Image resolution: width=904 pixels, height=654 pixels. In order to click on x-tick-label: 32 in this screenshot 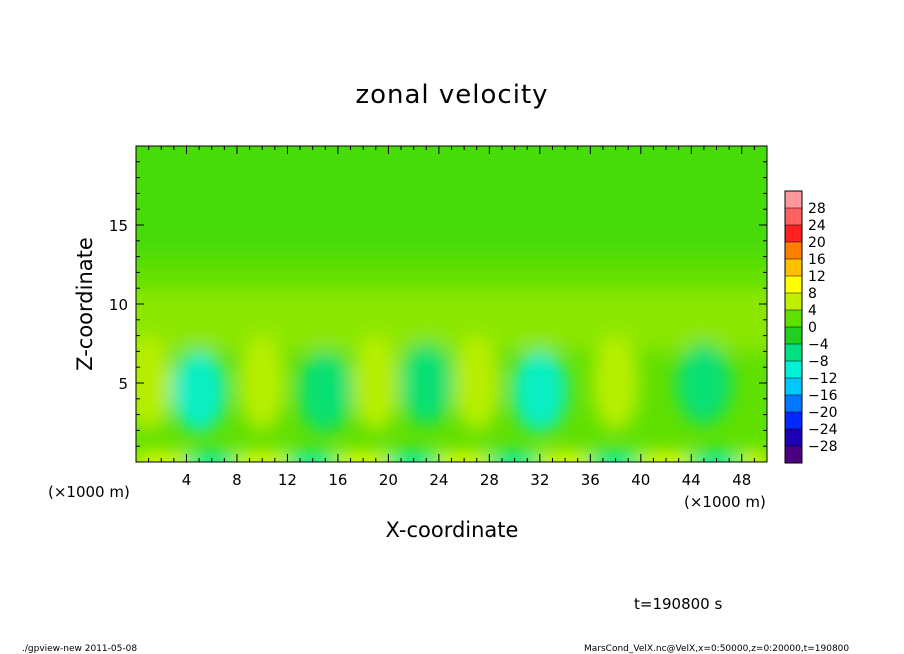, I will do `click(539, 480)`.